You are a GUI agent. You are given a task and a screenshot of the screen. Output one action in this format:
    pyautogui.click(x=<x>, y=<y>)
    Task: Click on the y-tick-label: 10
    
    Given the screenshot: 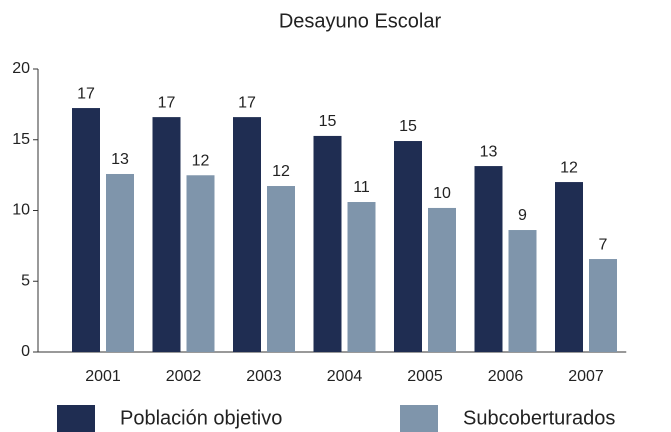 What is the action you would take?
    pyautogui.click(x=21, y=210)
    